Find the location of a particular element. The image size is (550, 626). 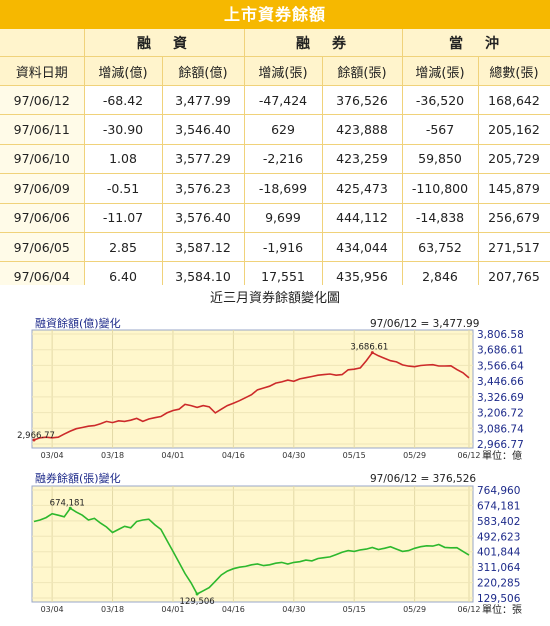

column-header-row: 資料日期 增減(億) 餘額(億) 增減(張) 餘額(張) 增減(張) 總數(張) is located at coordinates (275, 71).